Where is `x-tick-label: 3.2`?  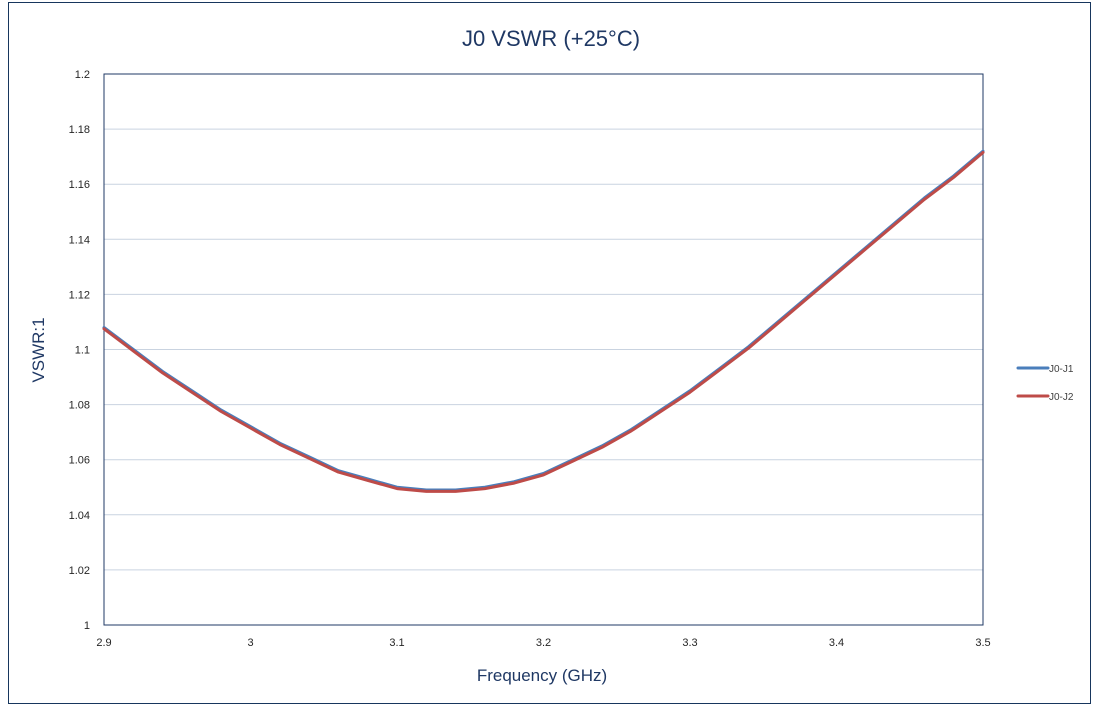
x-tick-label: 3.2 is located at coordinates (543, 643).